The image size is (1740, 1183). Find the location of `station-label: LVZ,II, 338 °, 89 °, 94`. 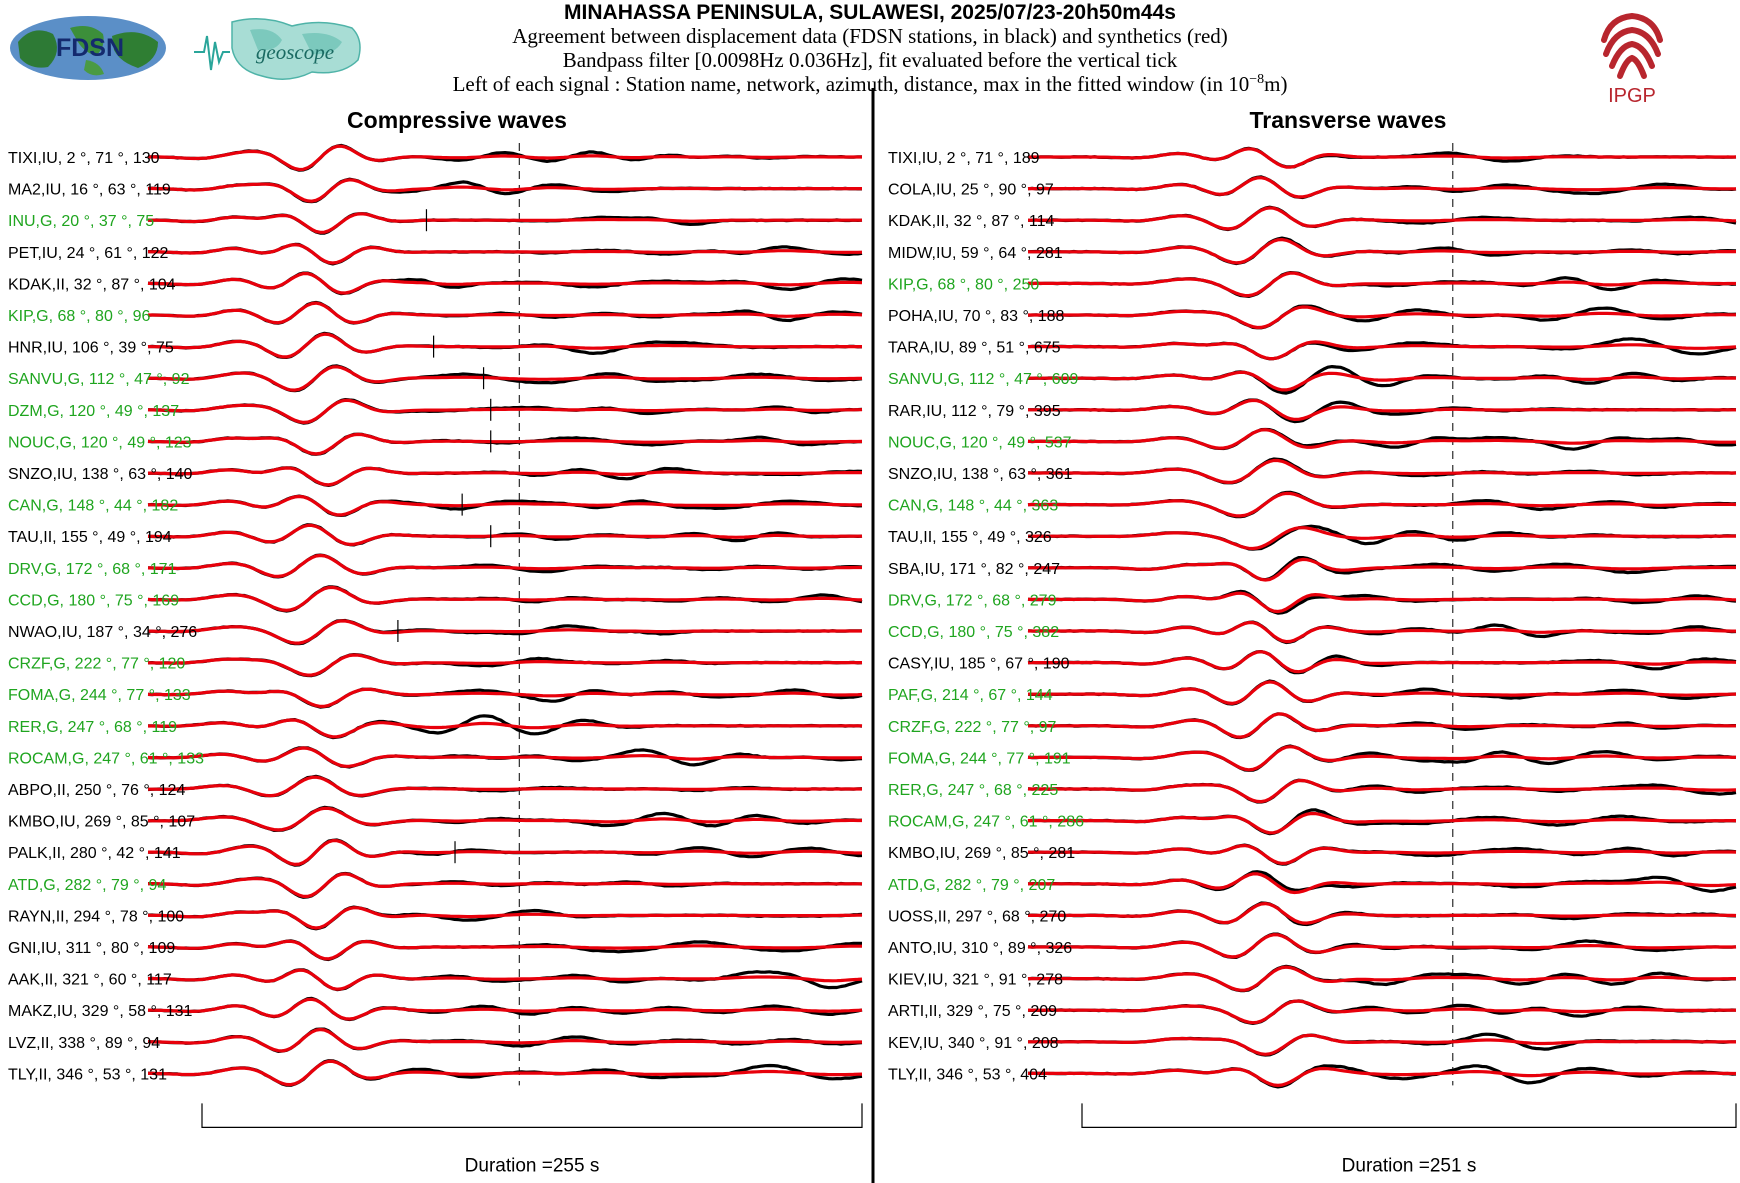

station-label: LVZ,II, 338 °, 89 °, 94 is located at coordinates (84, 1043).